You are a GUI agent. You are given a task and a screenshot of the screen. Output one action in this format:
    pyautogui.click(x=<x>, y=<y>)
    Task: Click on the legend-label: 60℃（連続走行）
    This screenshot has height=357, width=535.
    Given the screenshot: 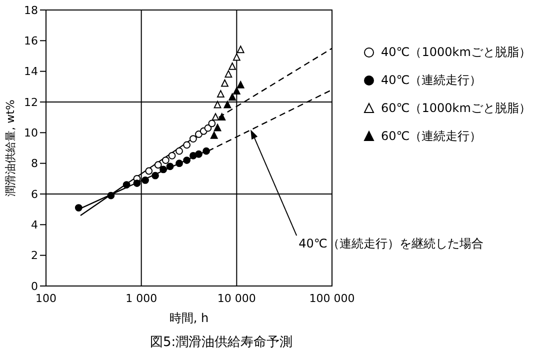 What is the action you would take?
    pyautogui.click(x=431, y=136)
    